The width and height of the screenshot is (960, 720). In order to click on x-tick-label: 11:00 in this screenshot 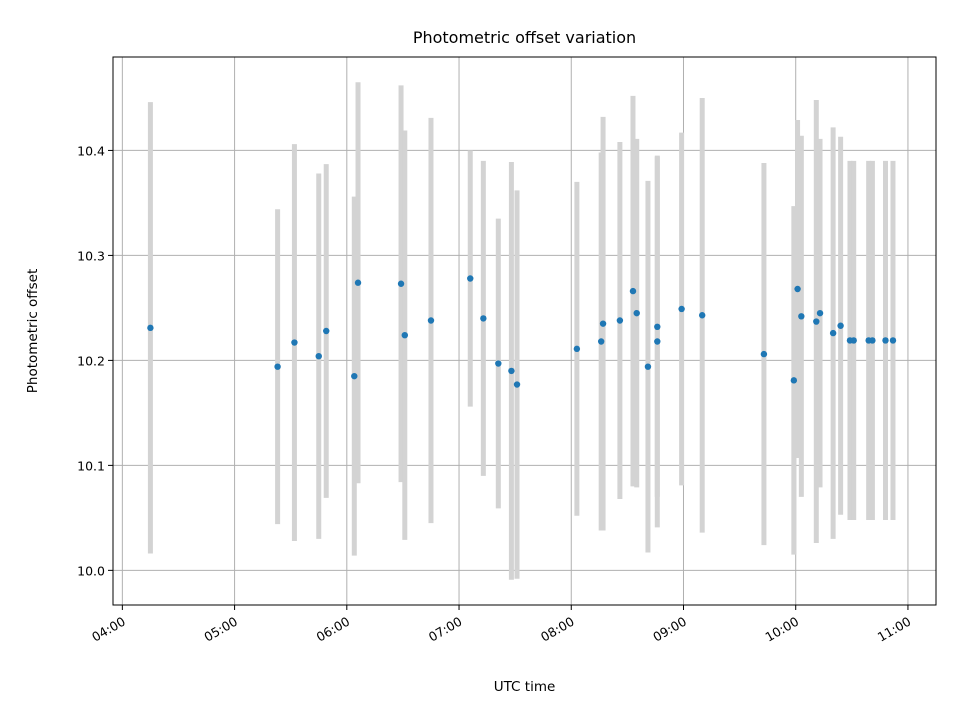, I will do `click(894, 629)`.